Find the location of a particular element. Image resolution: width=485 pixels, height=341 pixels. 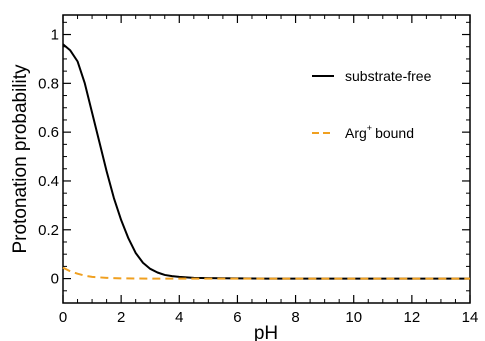

x-tick-label: 8 is located at coordinates (295, 317).